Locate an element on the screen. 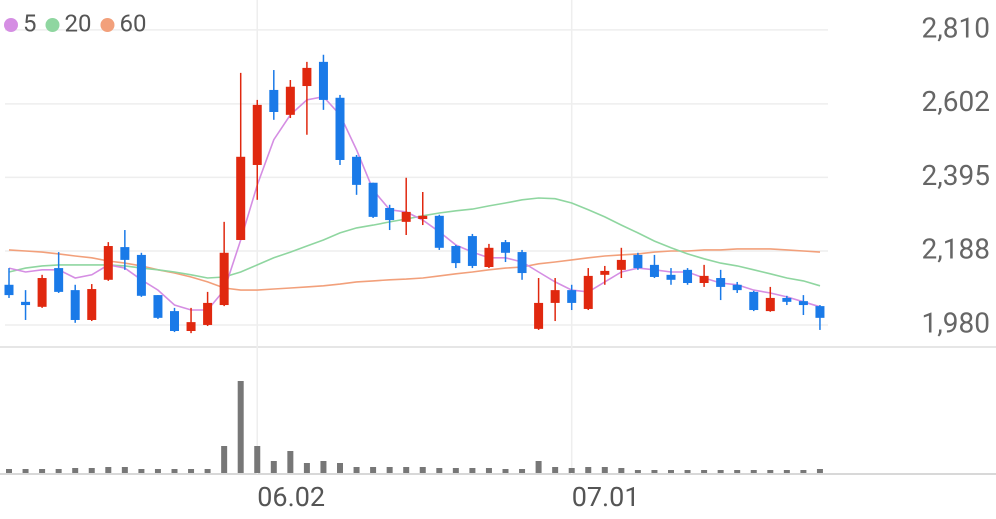  y-tick-label: 2,188 is located at coordinates (956, 248).